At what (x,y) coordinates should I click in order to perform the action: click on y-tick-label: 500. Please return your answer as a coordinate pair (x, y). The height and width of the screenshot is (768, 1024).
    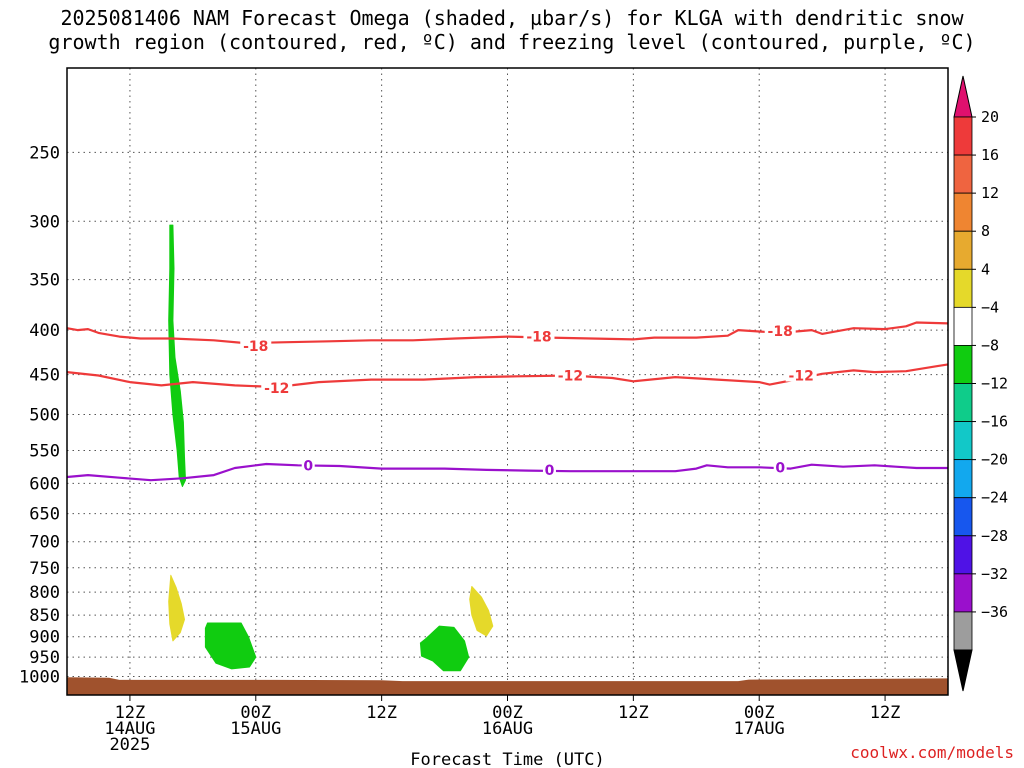
    Looking at the image, I should click on (44, 415).